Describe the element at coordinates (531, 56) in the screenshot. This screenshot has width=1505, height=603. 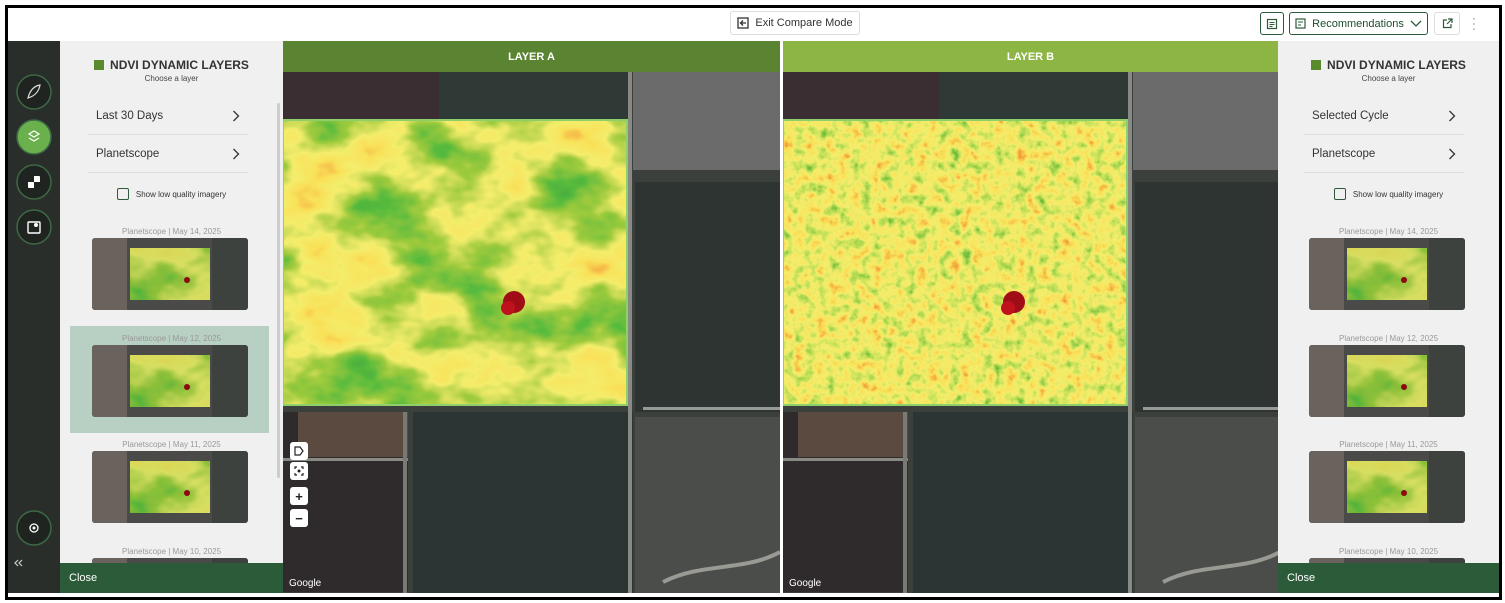
I see `layer-header: LAYER A` at that location.